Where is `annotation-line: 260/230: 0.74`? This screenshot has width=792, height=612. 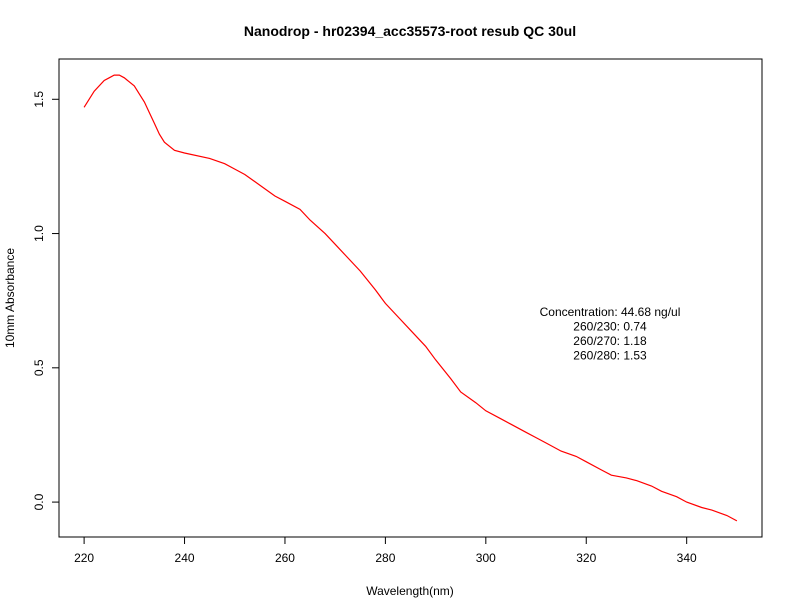
annotation-line: 260/230: 0.74 is located at coordinates (610, 327).